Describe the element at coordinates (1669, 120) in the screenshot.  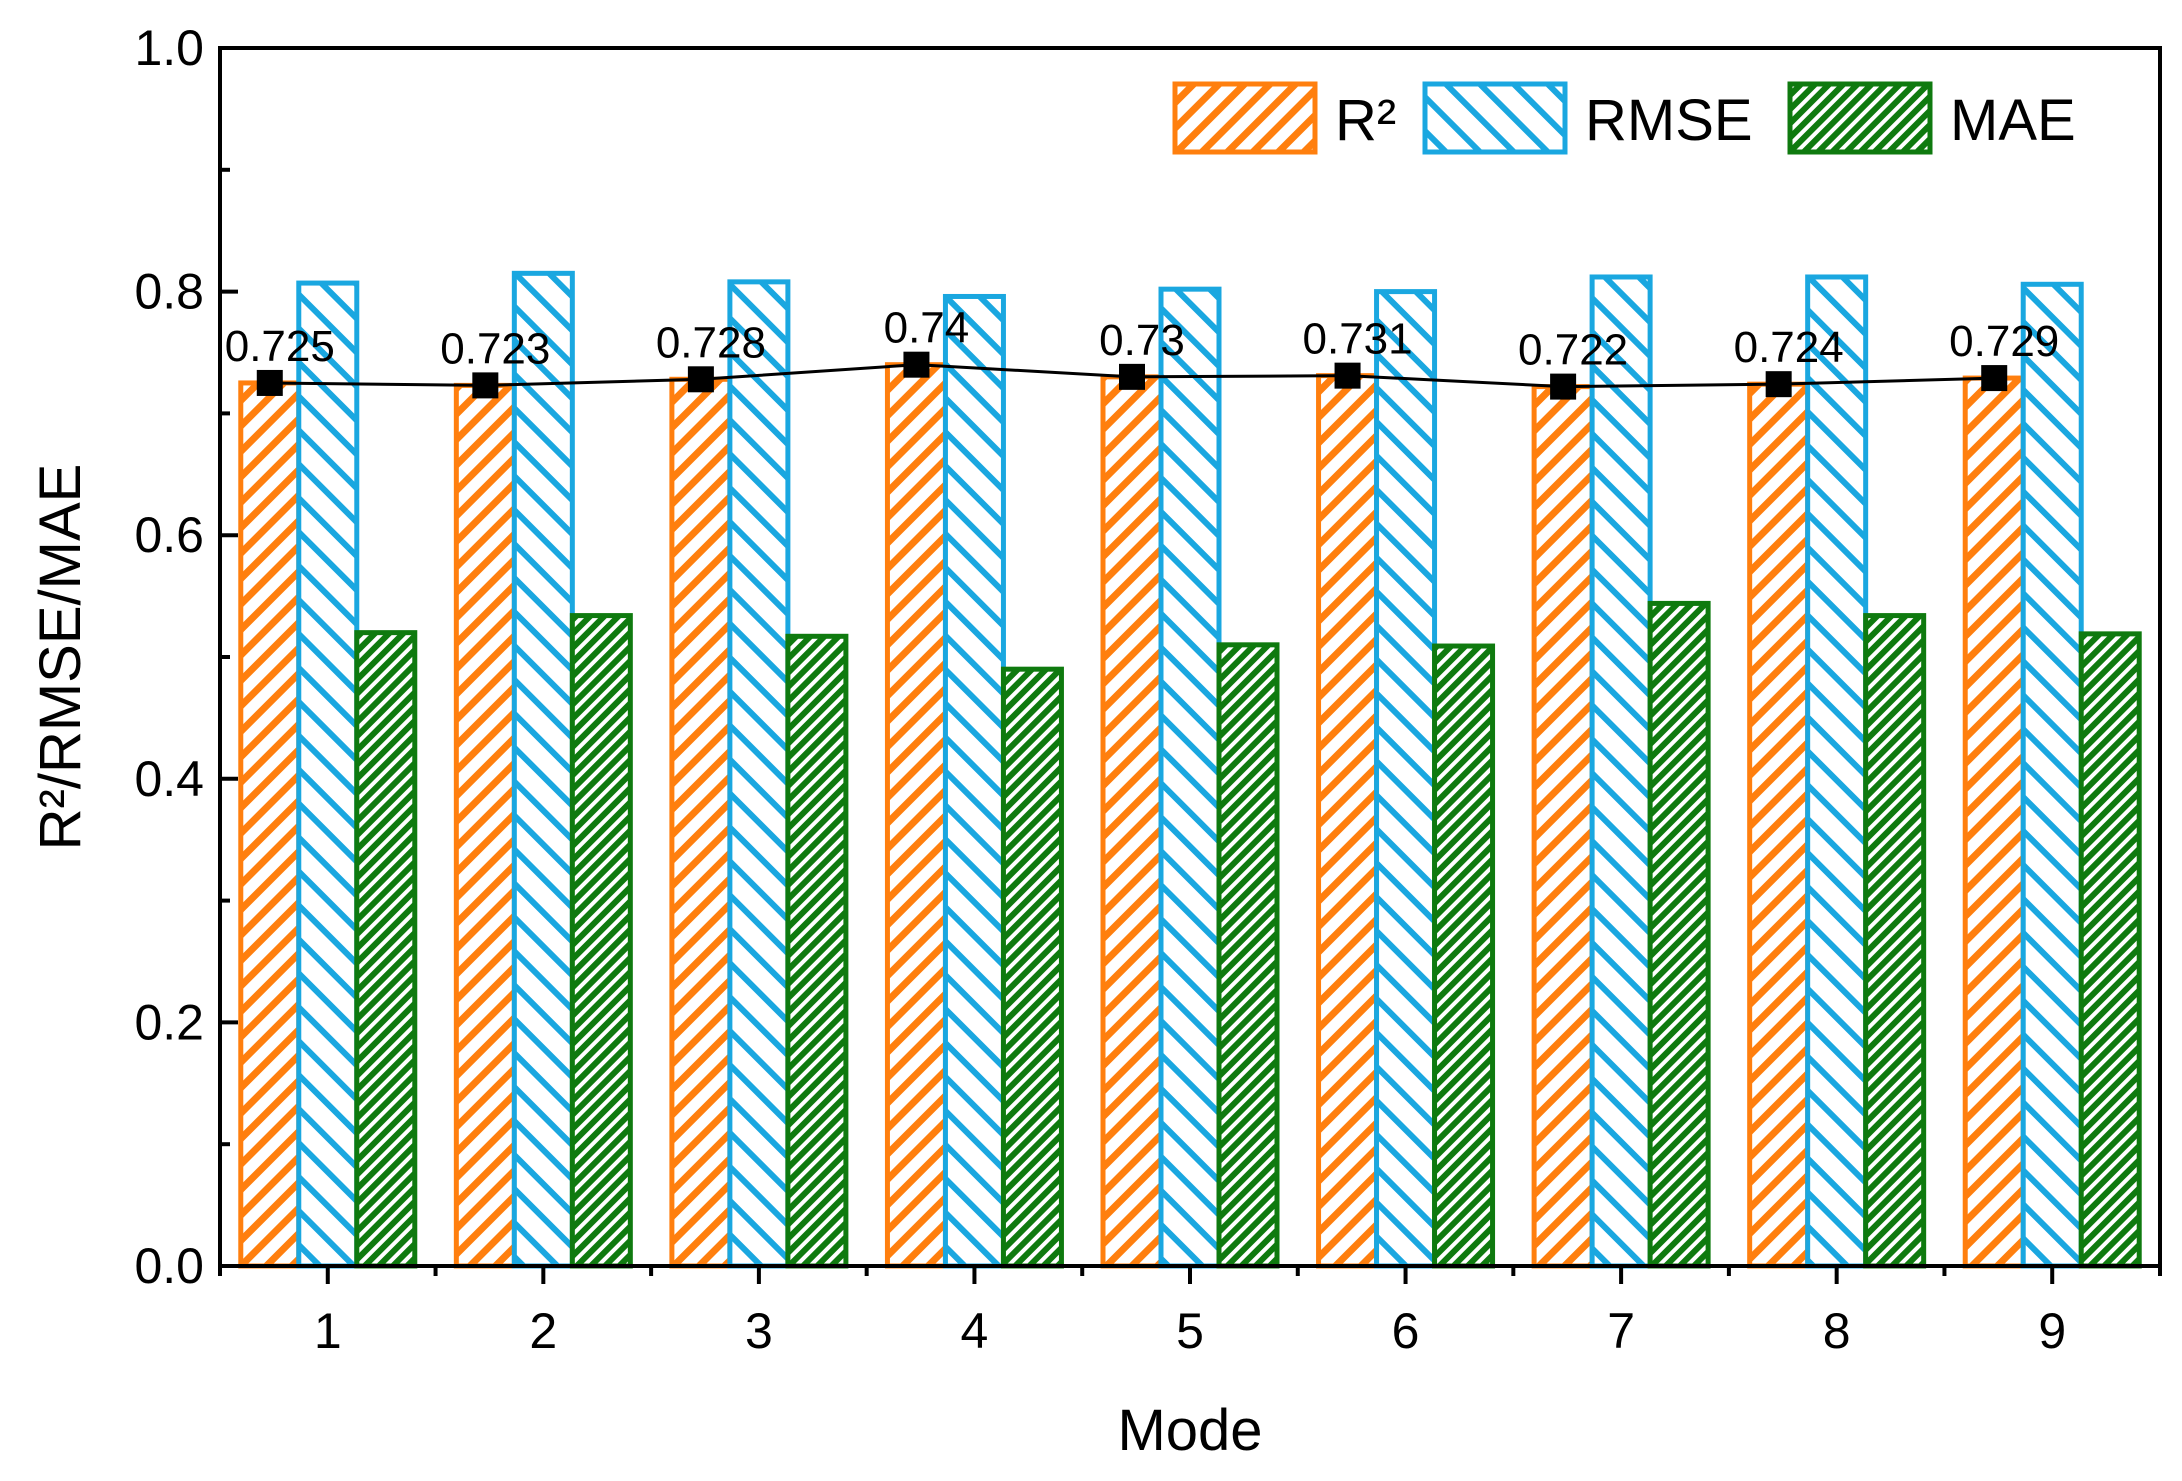
I see `legend-label-rmse: RMSE` at that location.